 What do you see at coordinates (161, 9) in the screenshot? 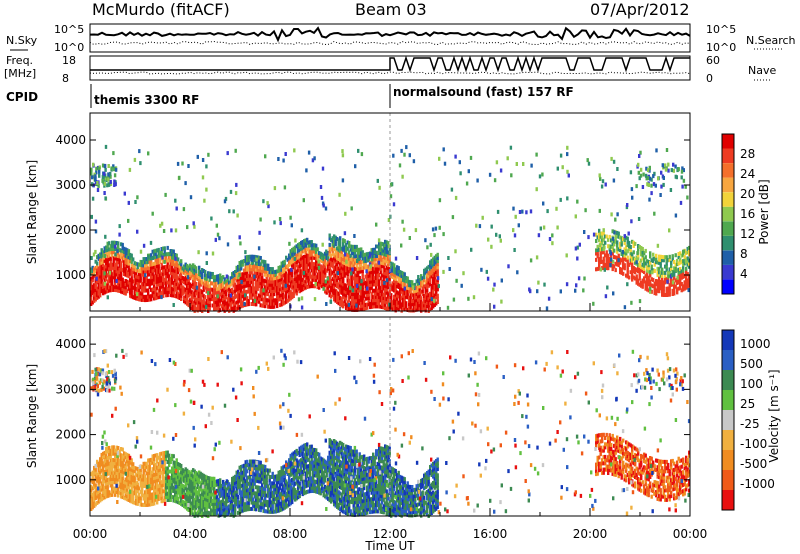
I see `station-title: McMurdo (fitACF)` at bounding box center [161, 9].